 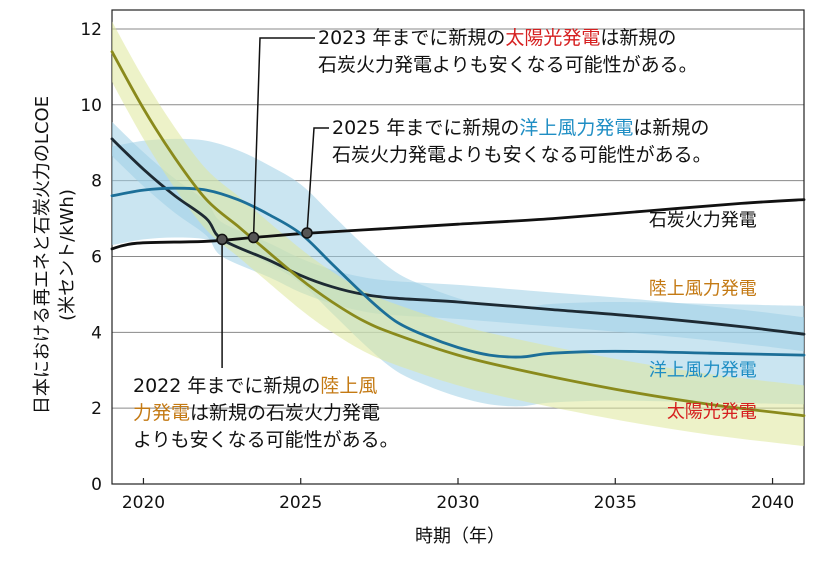 What do you see at coordinates (91, 106) in the screenshot?
I see `y-tick-label: 10` at bounding box center [91, 106].